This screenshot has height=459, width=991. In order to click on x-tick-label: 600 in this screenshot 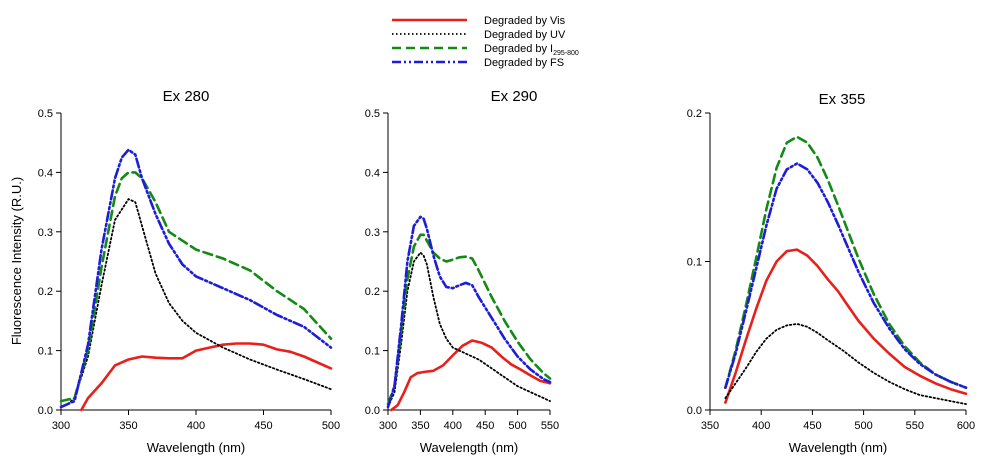, I will do `click(966, 426)`.